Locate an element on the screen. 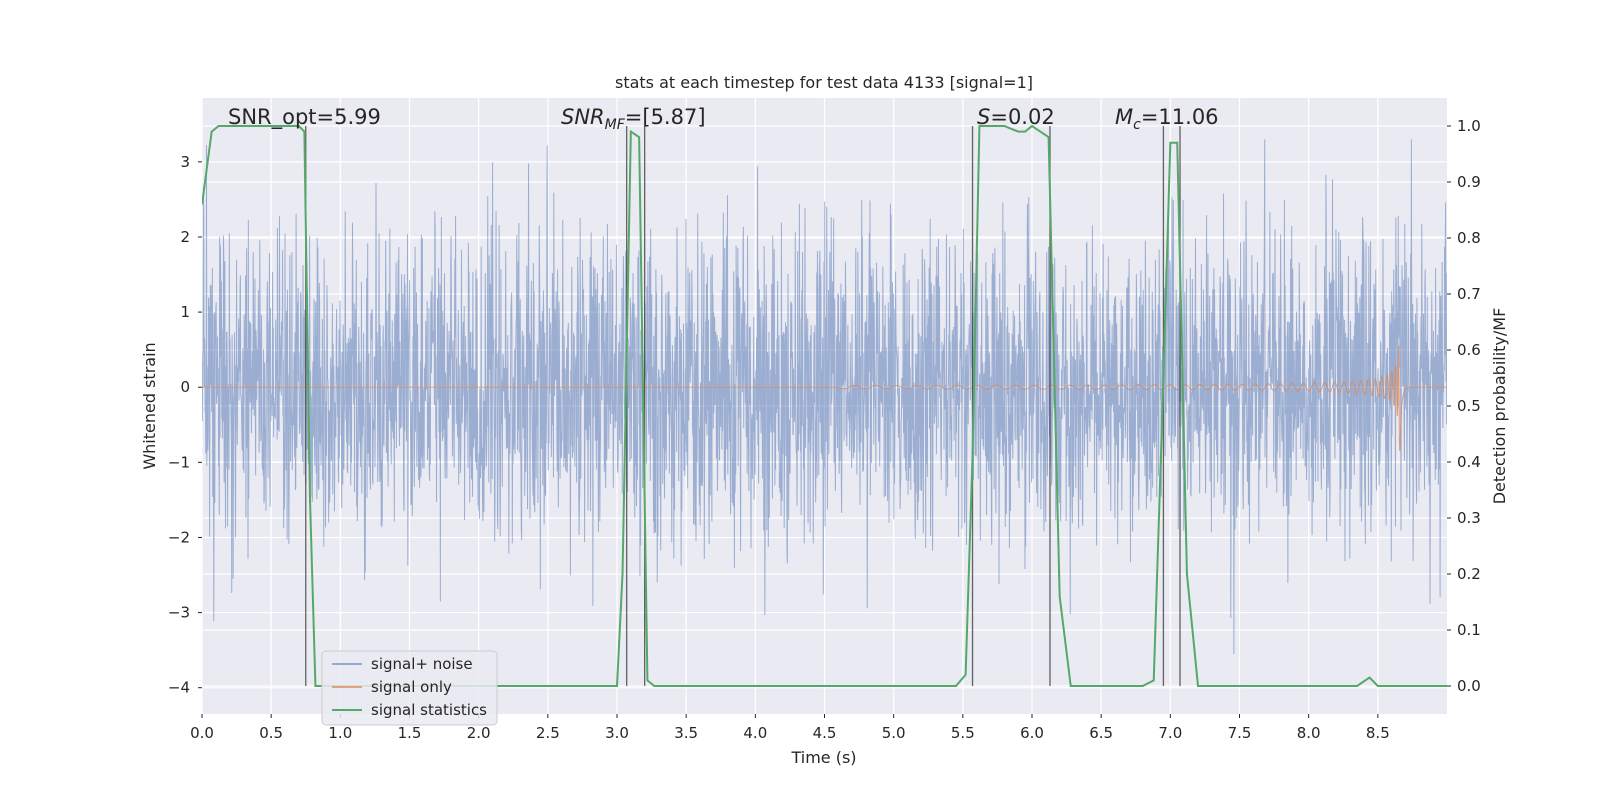 The image size is (1600, 800). legend-label-signal: signal only is located at coordinates (411, 687).